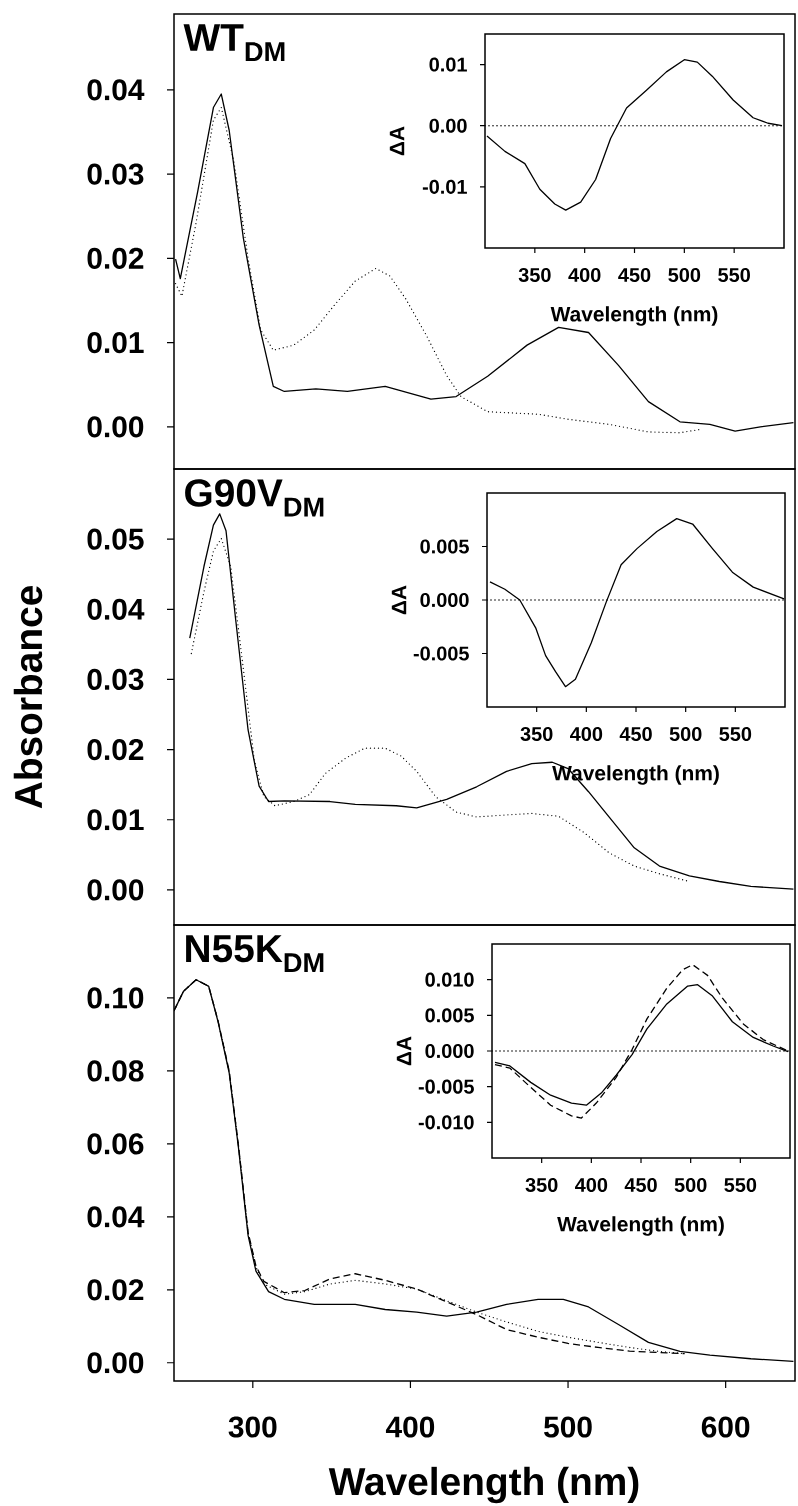 The width and height of the screenshot is (798, 1506). I want to click on chart-title: G90V$_{DM}$, so click(254, 498).